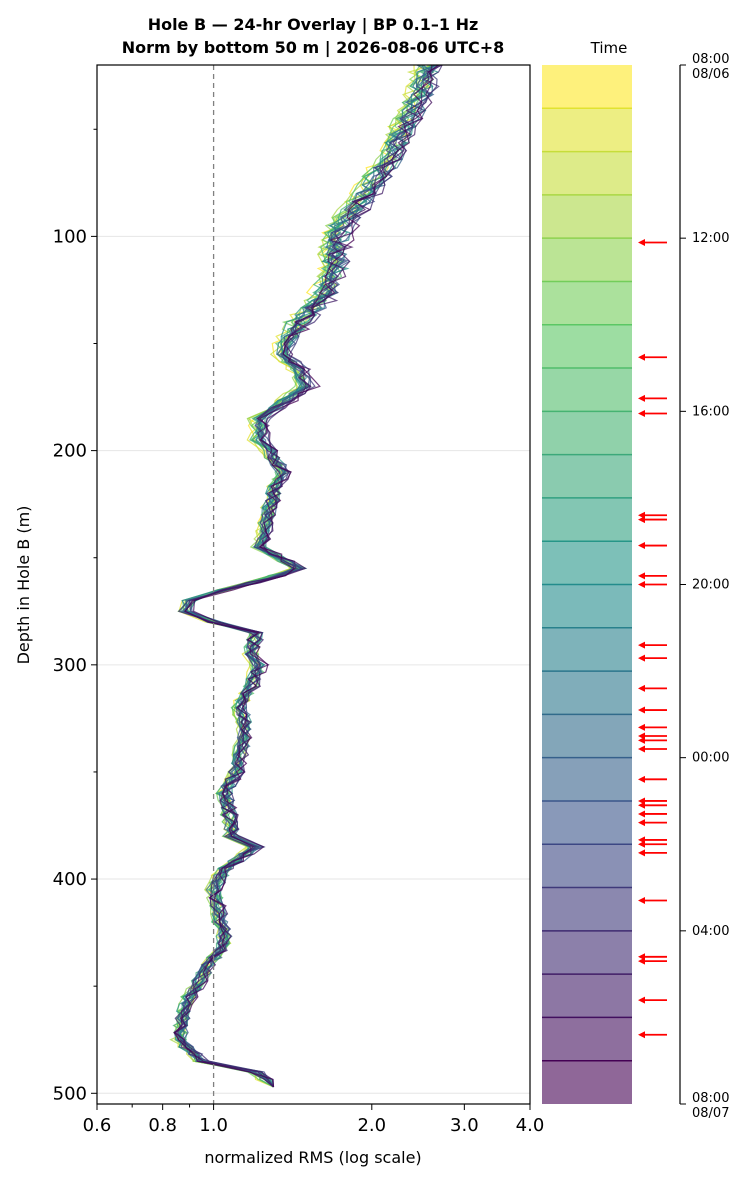 The width and height of the screenshot is (750, 1181). I want to click on chart-title-line2: Norm by bottom 50 m | 2026-08-06 UTC+8, so click(313, 48).